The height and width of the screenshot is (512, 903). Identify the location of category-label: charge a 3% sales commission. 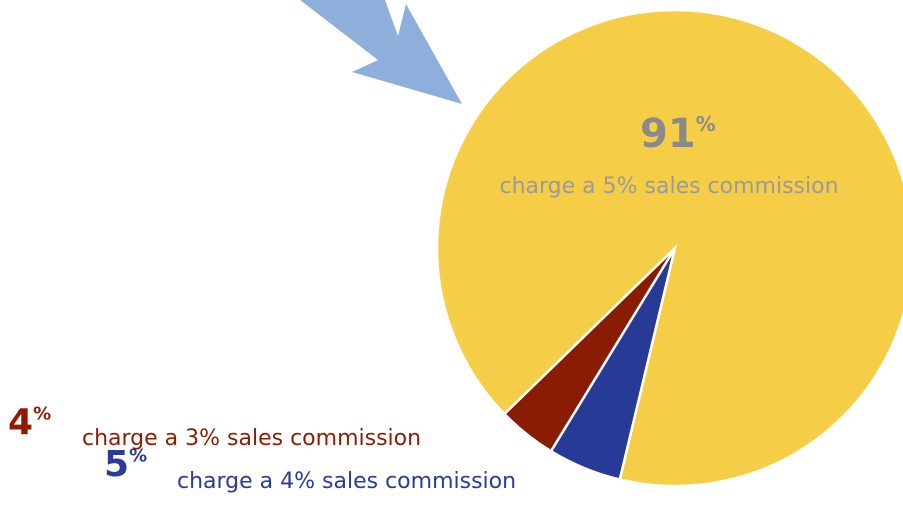
(251, 438).